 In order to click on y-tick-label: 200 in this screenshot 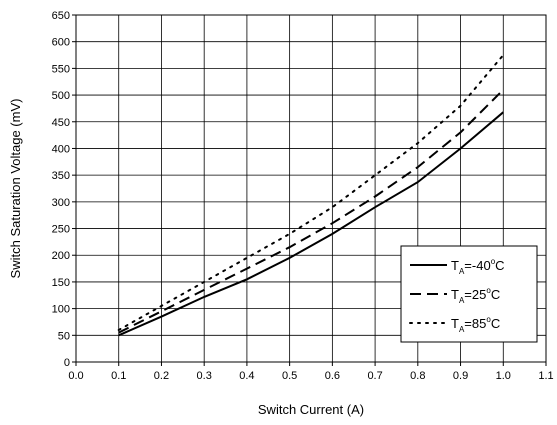, I will do `click(61, 256)`.